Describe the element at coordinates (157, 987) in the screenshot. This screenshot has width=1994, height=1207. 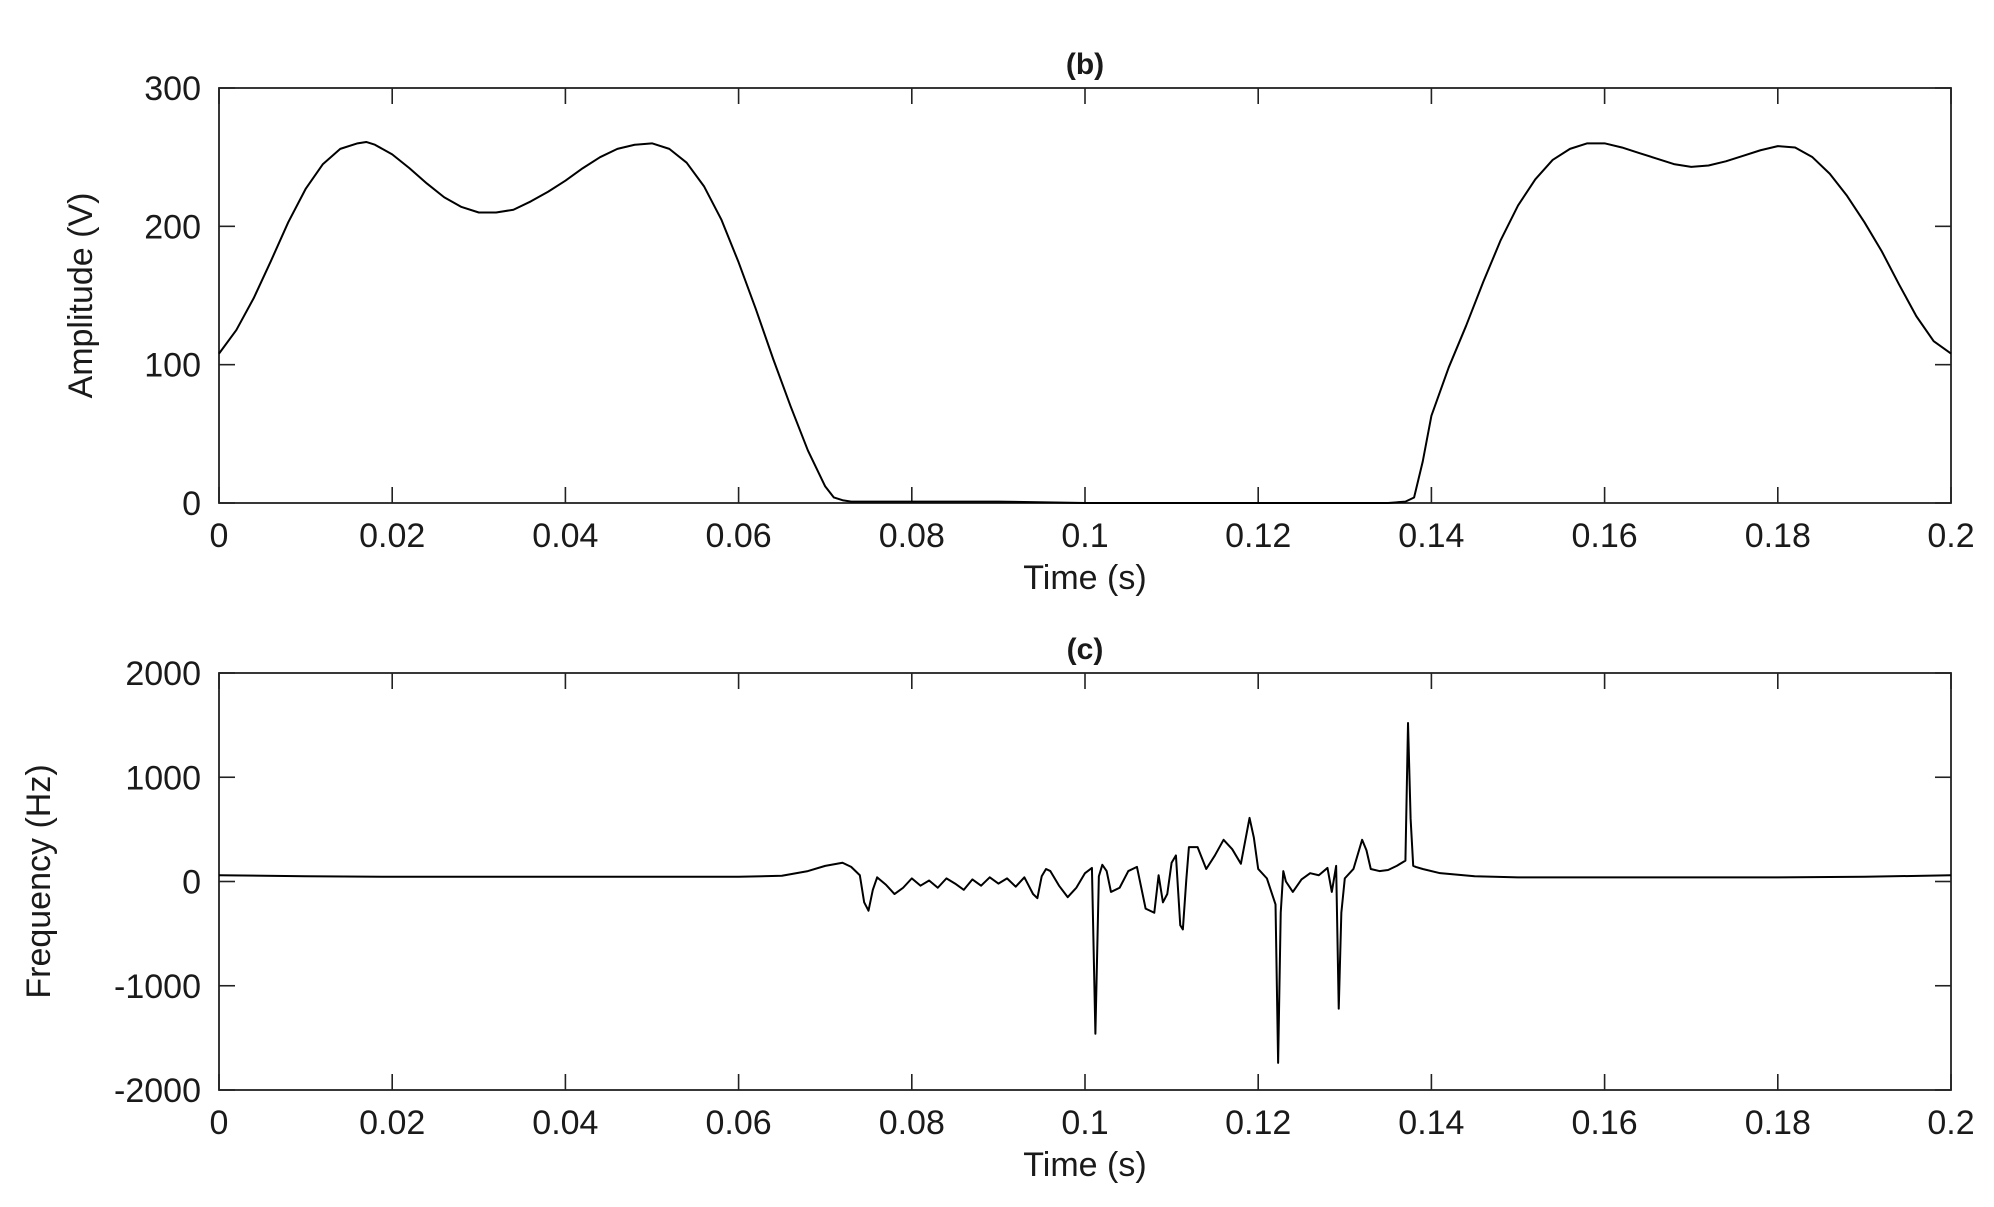
I see `y-tick-label: -1000` at that location.